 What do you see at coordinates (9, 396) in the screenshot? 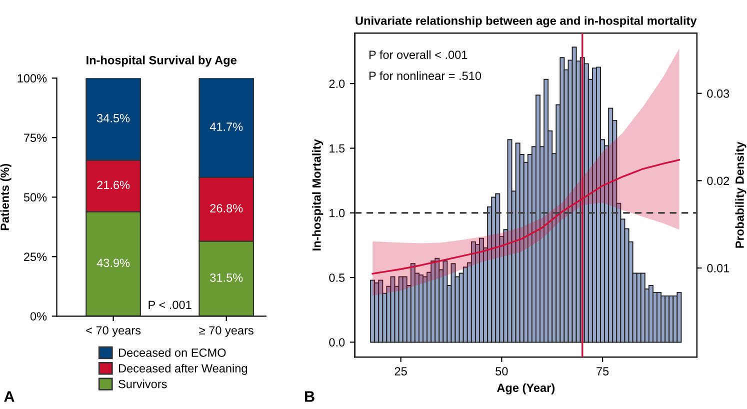
I see `text: A` at bounding box center [9, 396].